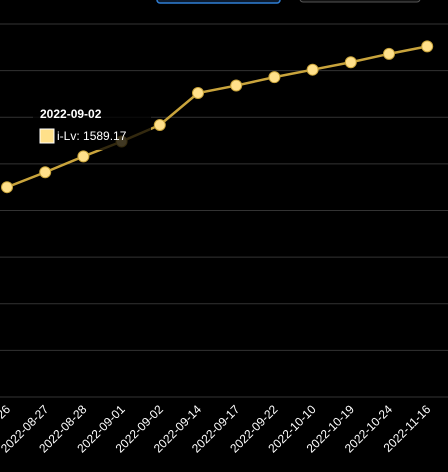 The height and width of the screenshot is (472, 448). I want to click on tooltip-swatch, so click(47, 136).